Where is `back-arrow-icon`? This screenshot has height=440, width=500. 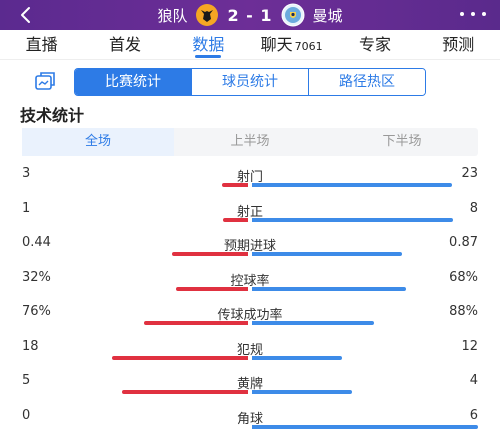
back-arrow-icon is located at coordinates (26, 15).